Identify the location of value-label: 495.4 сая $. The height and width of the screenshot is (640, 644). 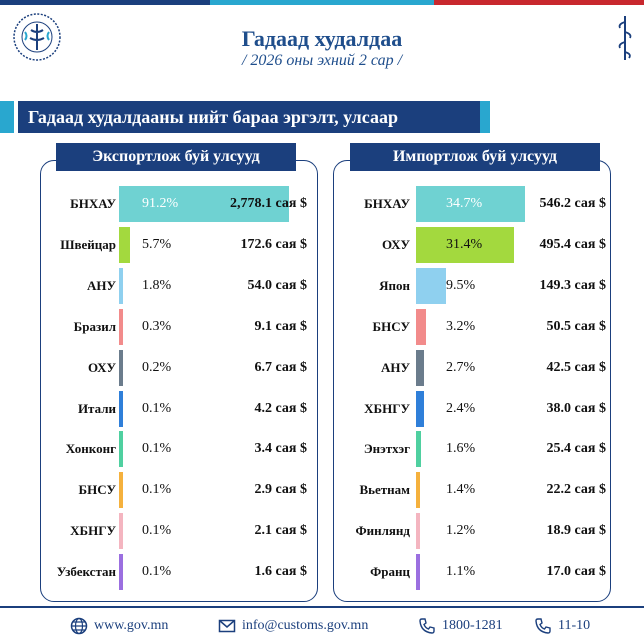
(572, 244).